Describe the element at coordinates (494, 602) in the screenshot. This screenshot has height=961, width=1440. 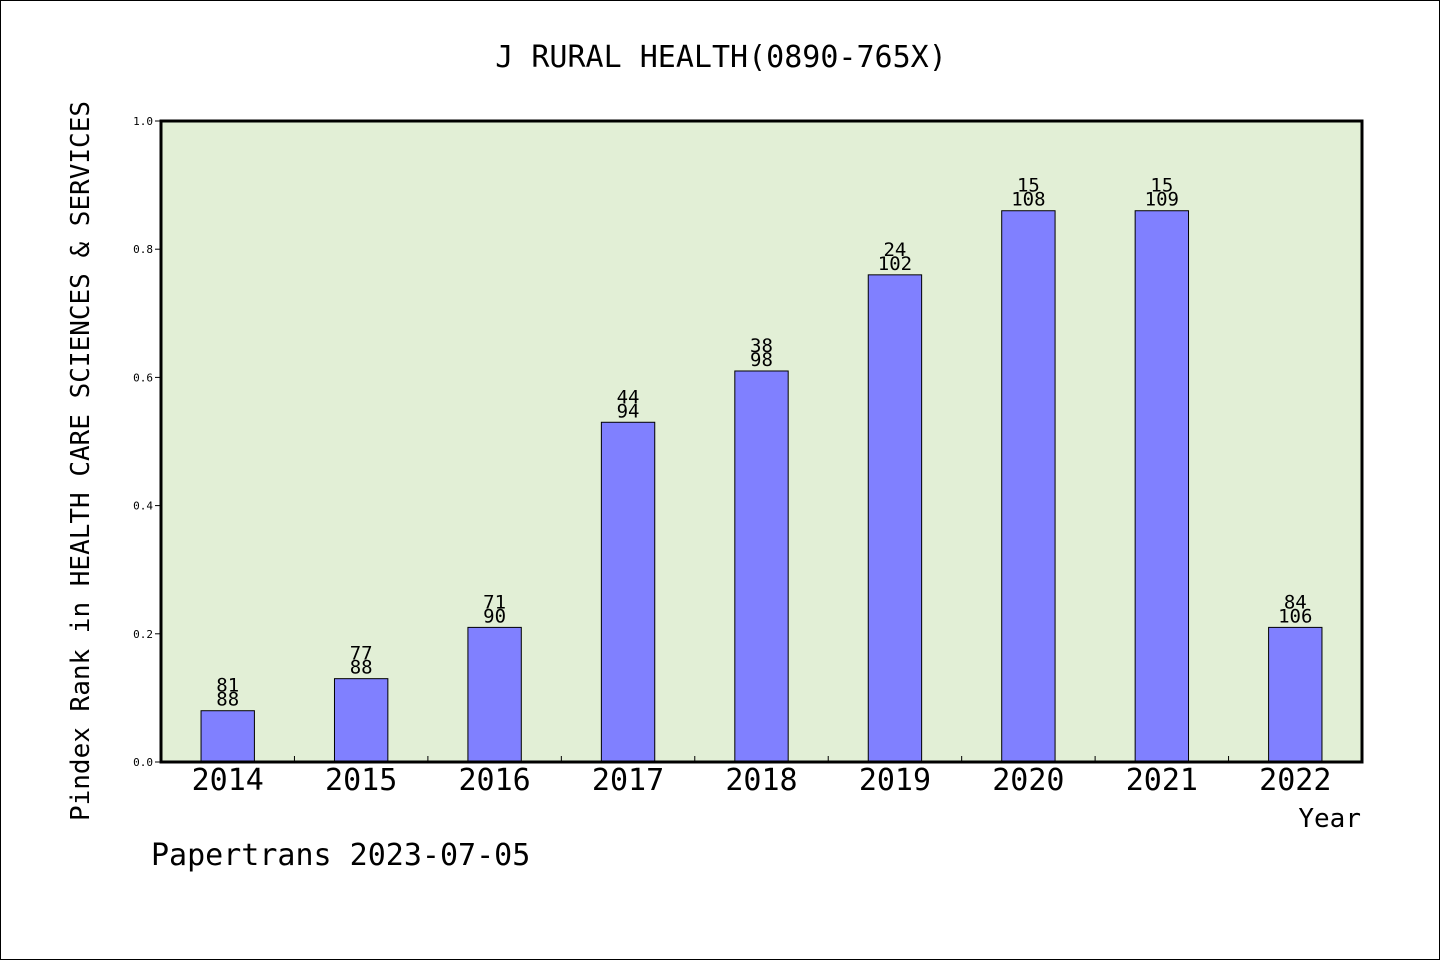
I see `bar-label-top: 71` at that location.